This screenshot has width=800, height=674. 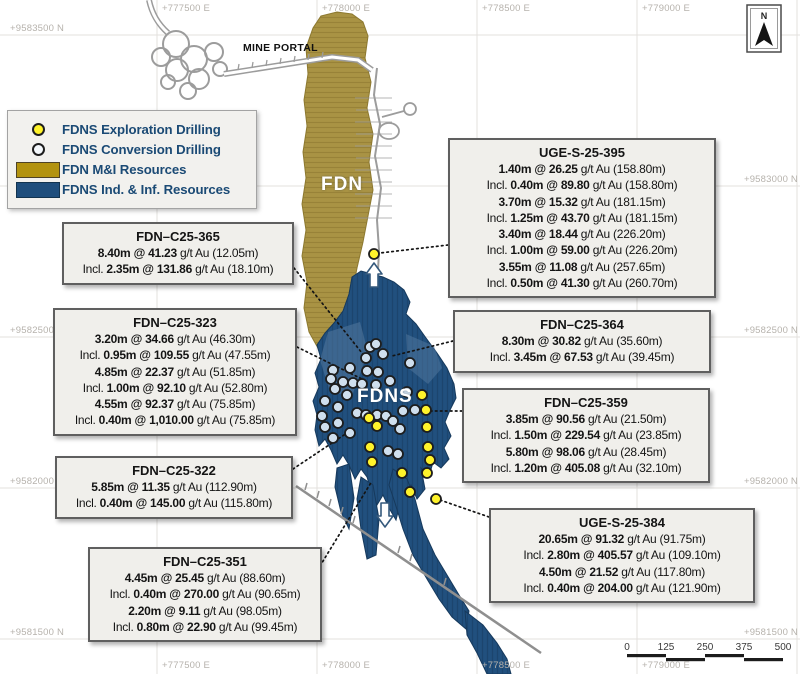 I want to click on arrow-down, so click(x=385, y=515).